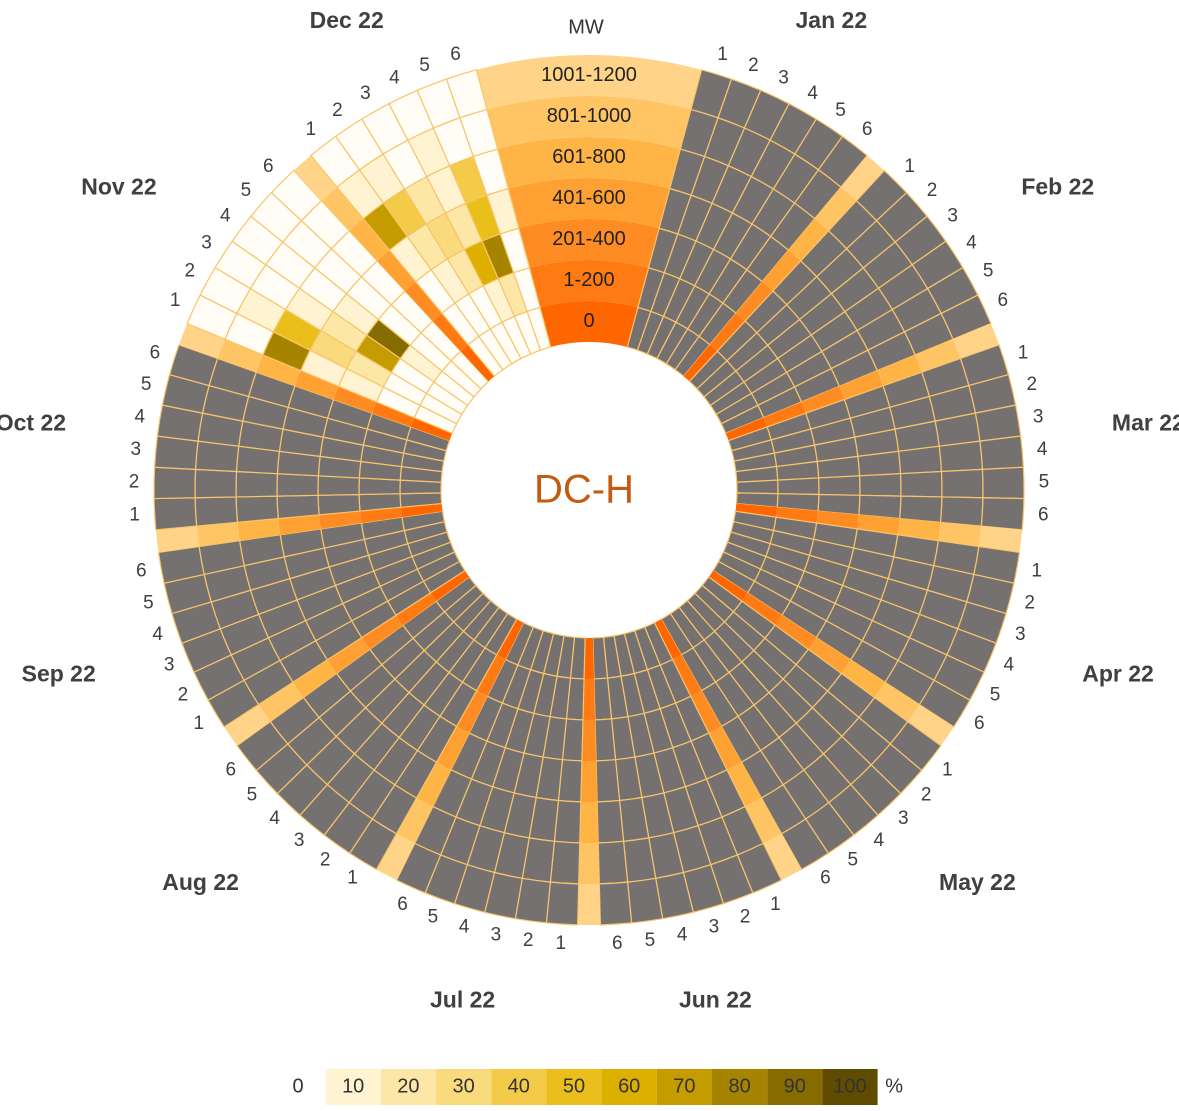  What do you see at coordinates (589, 116) in the screenshot?
I see `ring-label: 801-1000` at bounding box center [589, 116].